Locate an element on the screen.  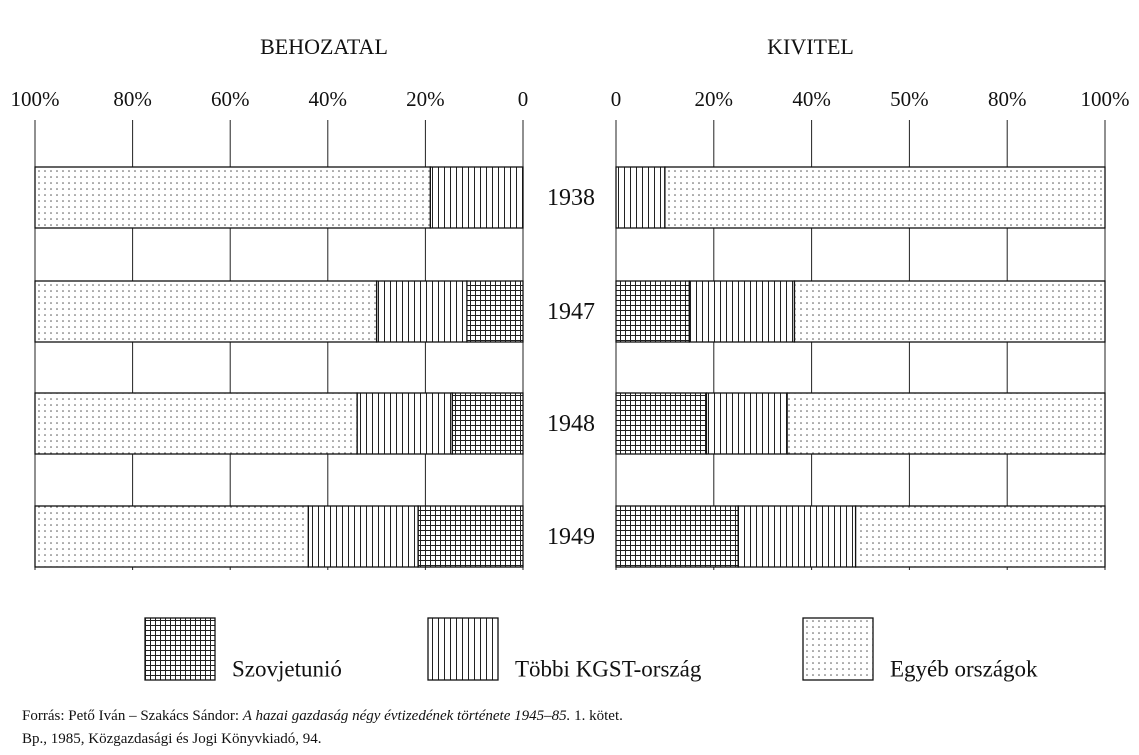
legend-label: Egyéb országok is located at coordinates (964, 668).